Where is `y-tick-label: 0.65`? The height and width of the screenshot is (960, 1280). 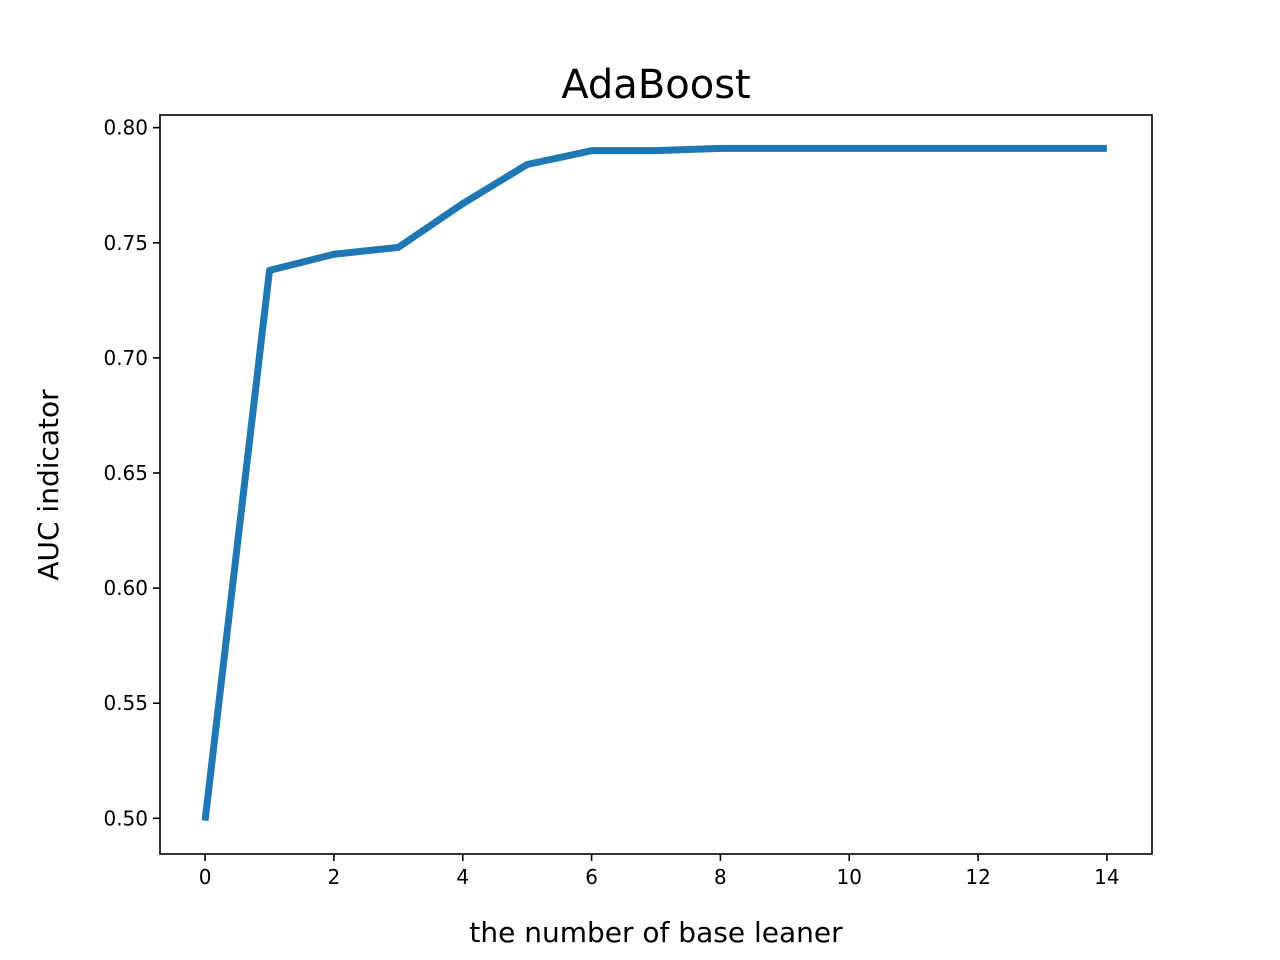 y-tick-label: 0.65 is located at coordinates (125, 473).